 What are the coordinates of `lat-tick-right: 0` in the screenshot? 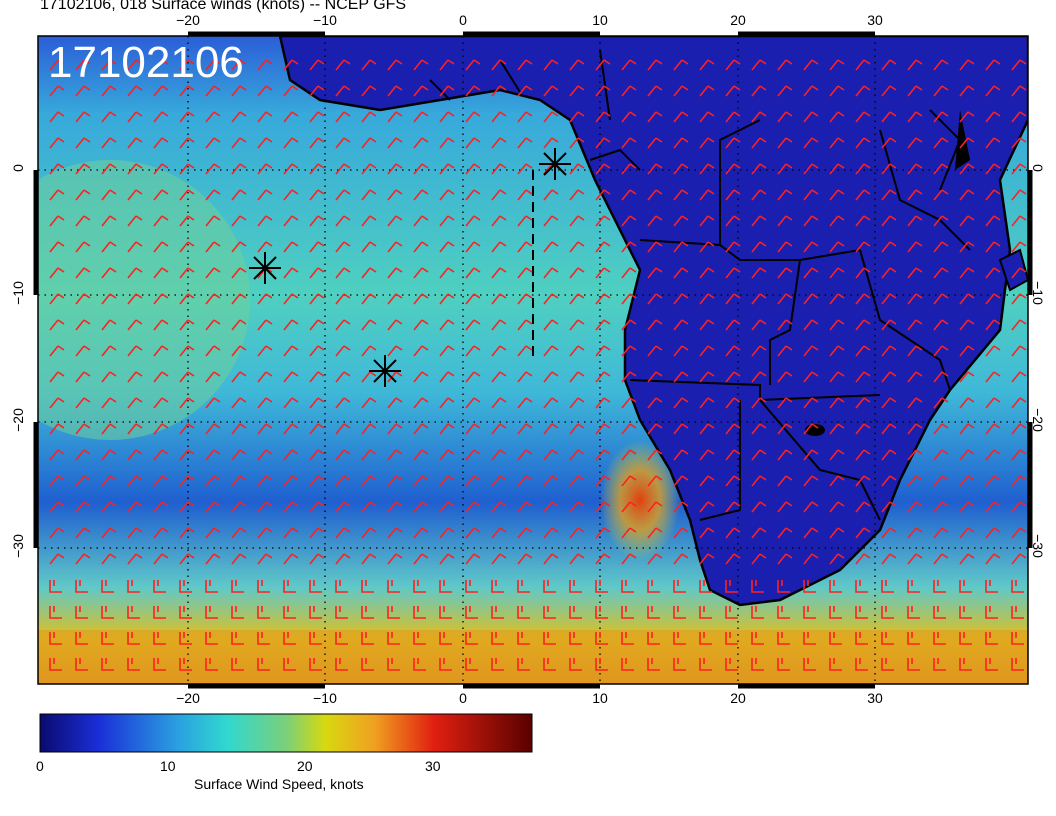 It's located at (1037, 168).